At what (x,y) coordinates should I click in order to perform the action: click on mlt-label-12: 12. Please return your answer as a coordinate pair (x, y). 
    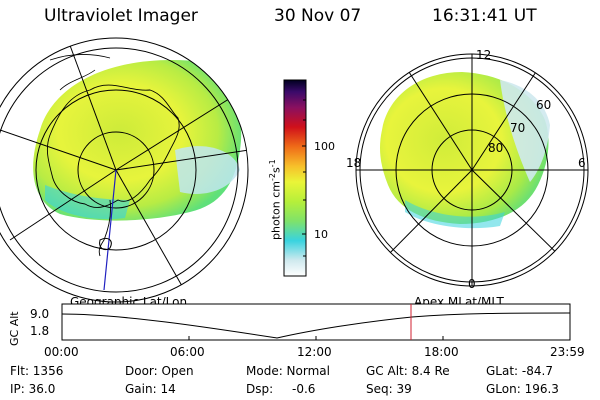
    Looking at the image, I should click on (484, 55).